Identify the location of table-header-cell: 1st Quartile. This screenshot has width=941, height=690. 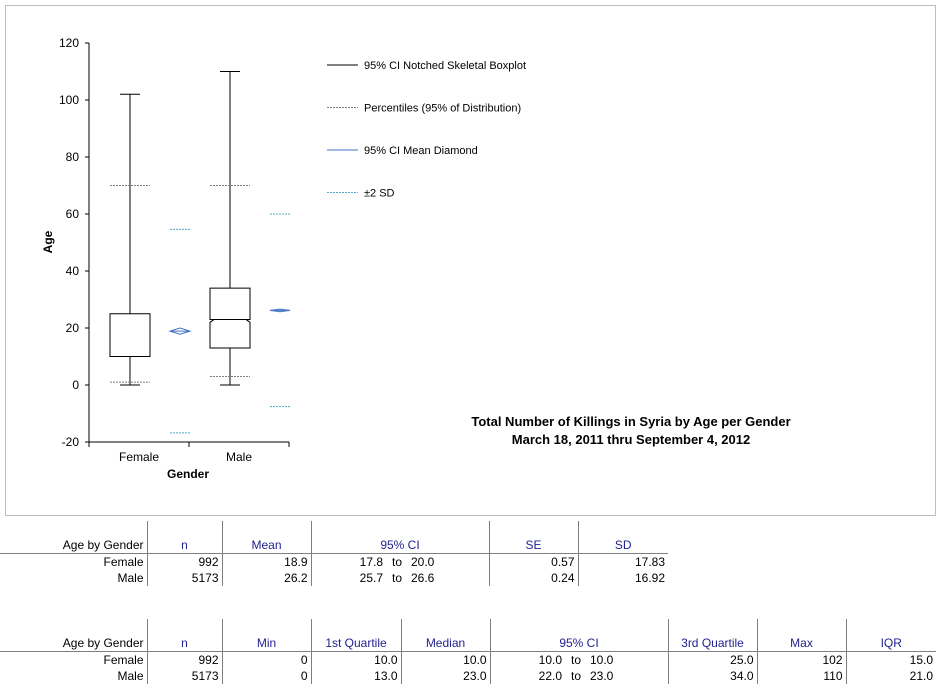
(355, 643).